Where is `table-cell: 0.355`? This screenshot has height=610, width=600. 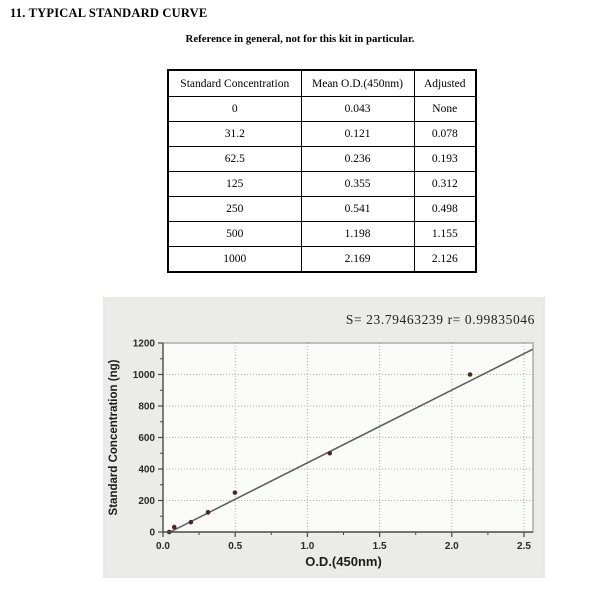
table-cell: 0.355 is located at coordinates (357, 184).